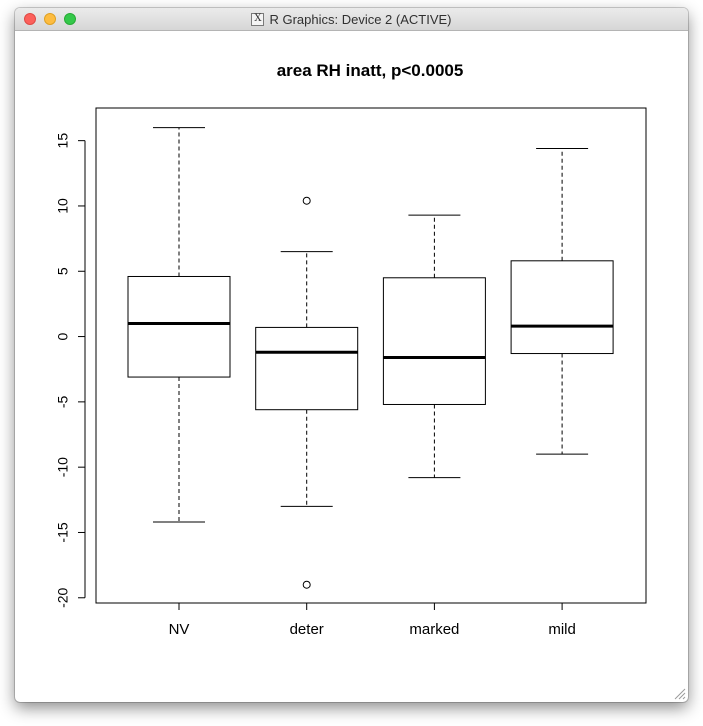  What do you see at coordinates (179, 629) in the screenshot?
I see `x-tick-label: NV` at bounding box center [179, 629].